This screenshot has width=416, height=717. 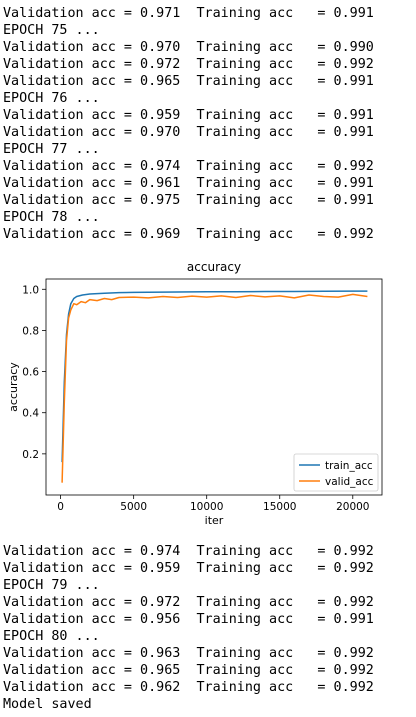 What do you see at coordinates (60, 507) in the screenshot?
I see `x-tick-label: 0` at bounding box center [60, 507].